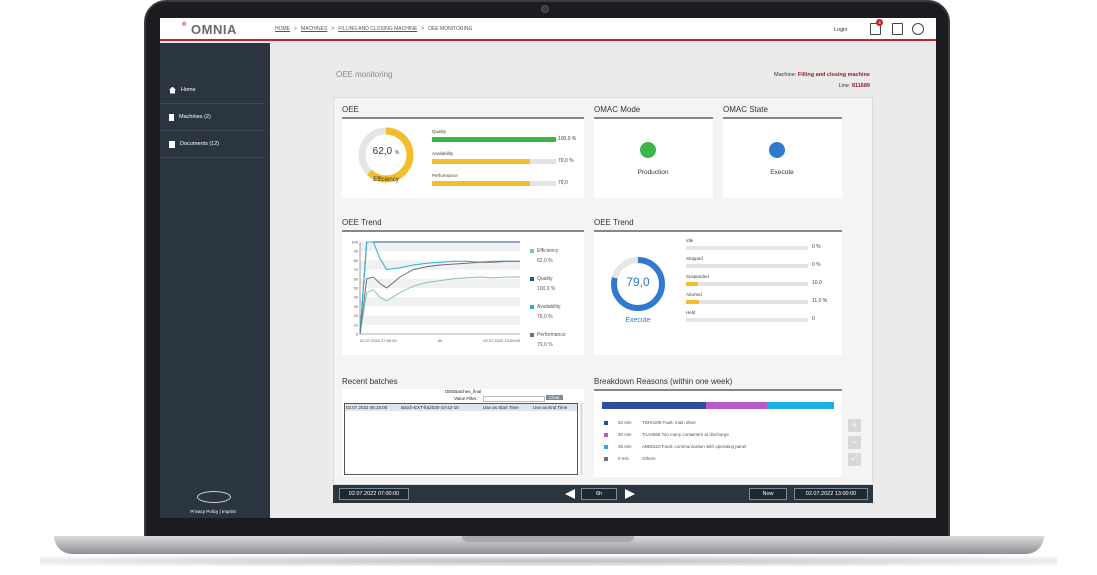  What do you see at coordinates (694, 294) in the screenshot?
I see `state-bar-label: Aborted` at bounding box center [694, 294].